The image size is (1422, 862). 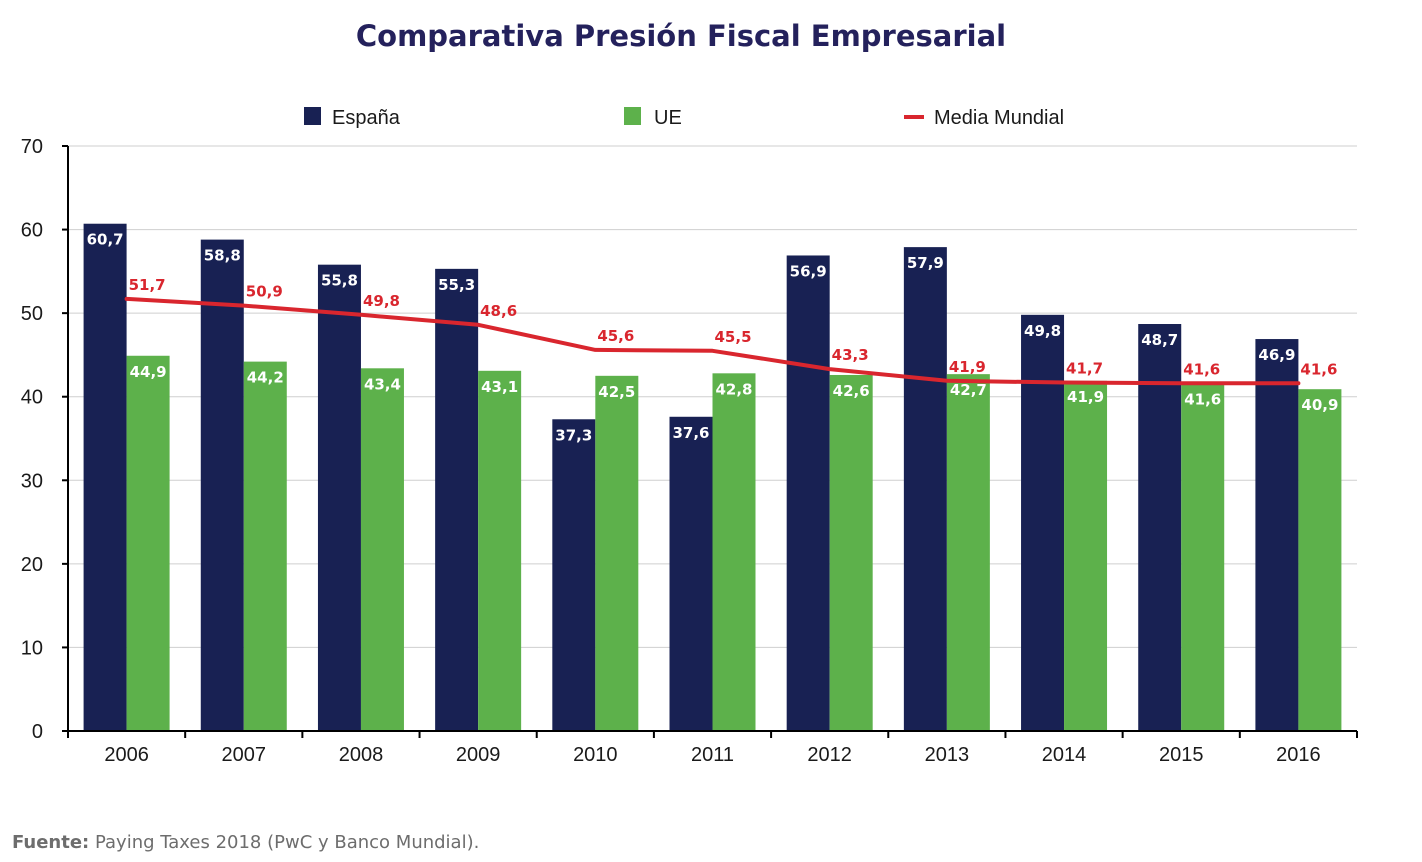 I want to click on bar-espana-2011, so click(x=691, y=573).